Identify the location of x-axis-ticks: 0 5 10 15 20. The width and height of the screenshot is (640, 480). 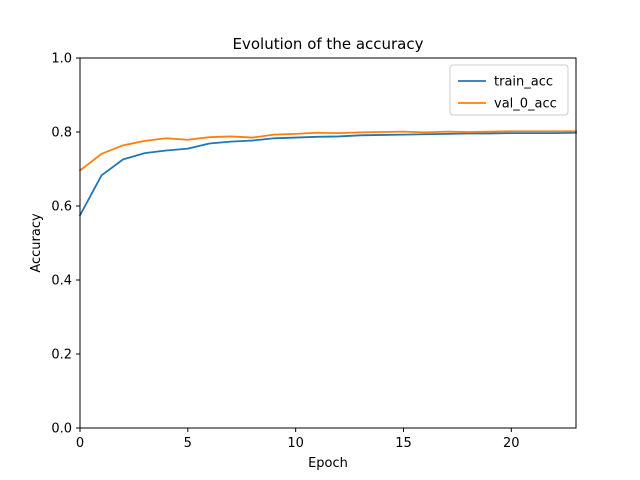
(298, 439).